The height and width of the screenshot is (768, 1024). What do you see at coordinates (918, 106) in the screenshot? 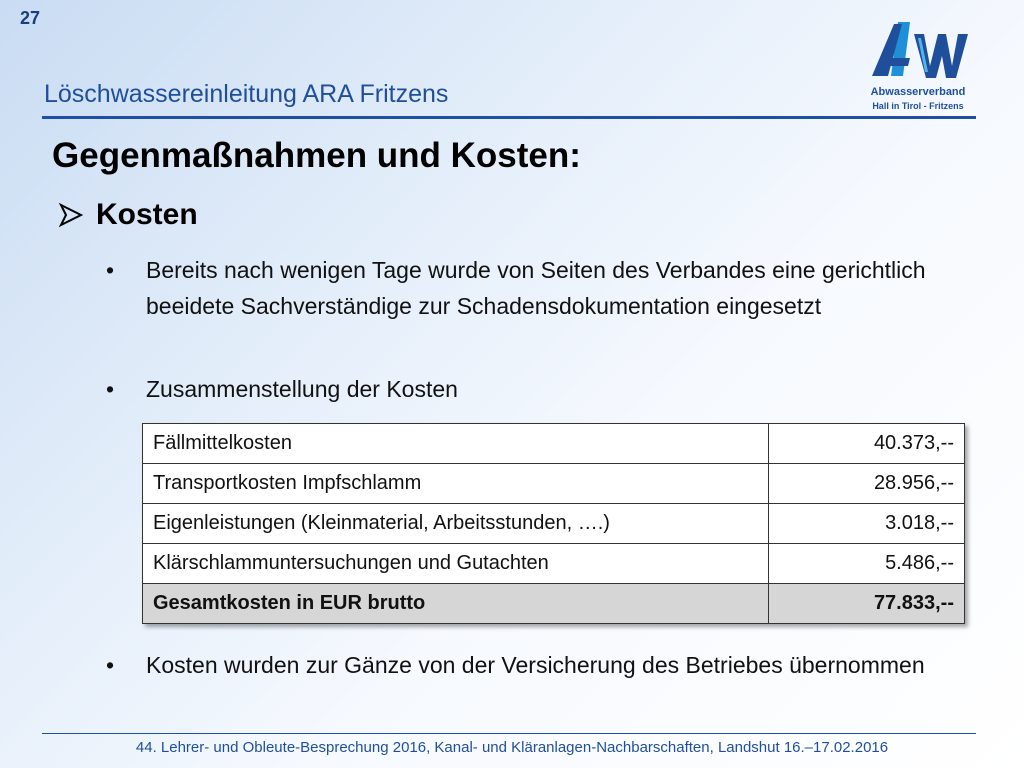
I see `logo-location: Hall in Tirol - Fritzens` at bounding box center [918, 106].